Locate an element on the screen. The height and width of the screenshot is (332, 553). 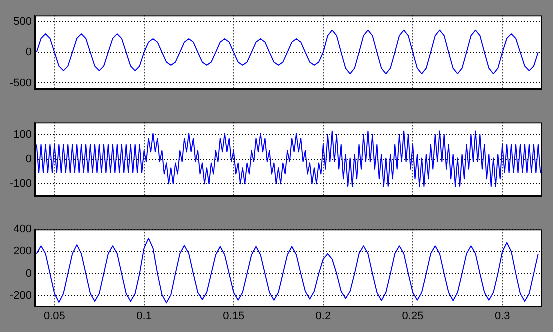
x-tick-label: 0.05 is located at coordinates (55, 316).